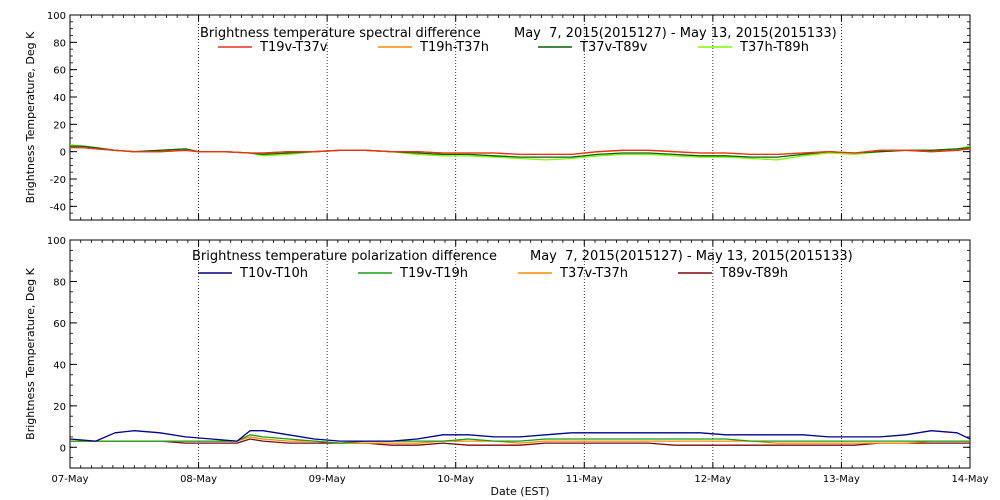 The width and height of the screenshot is (1000, 500). I want to click on series-line-T10v-T10h, so click(520, 436).